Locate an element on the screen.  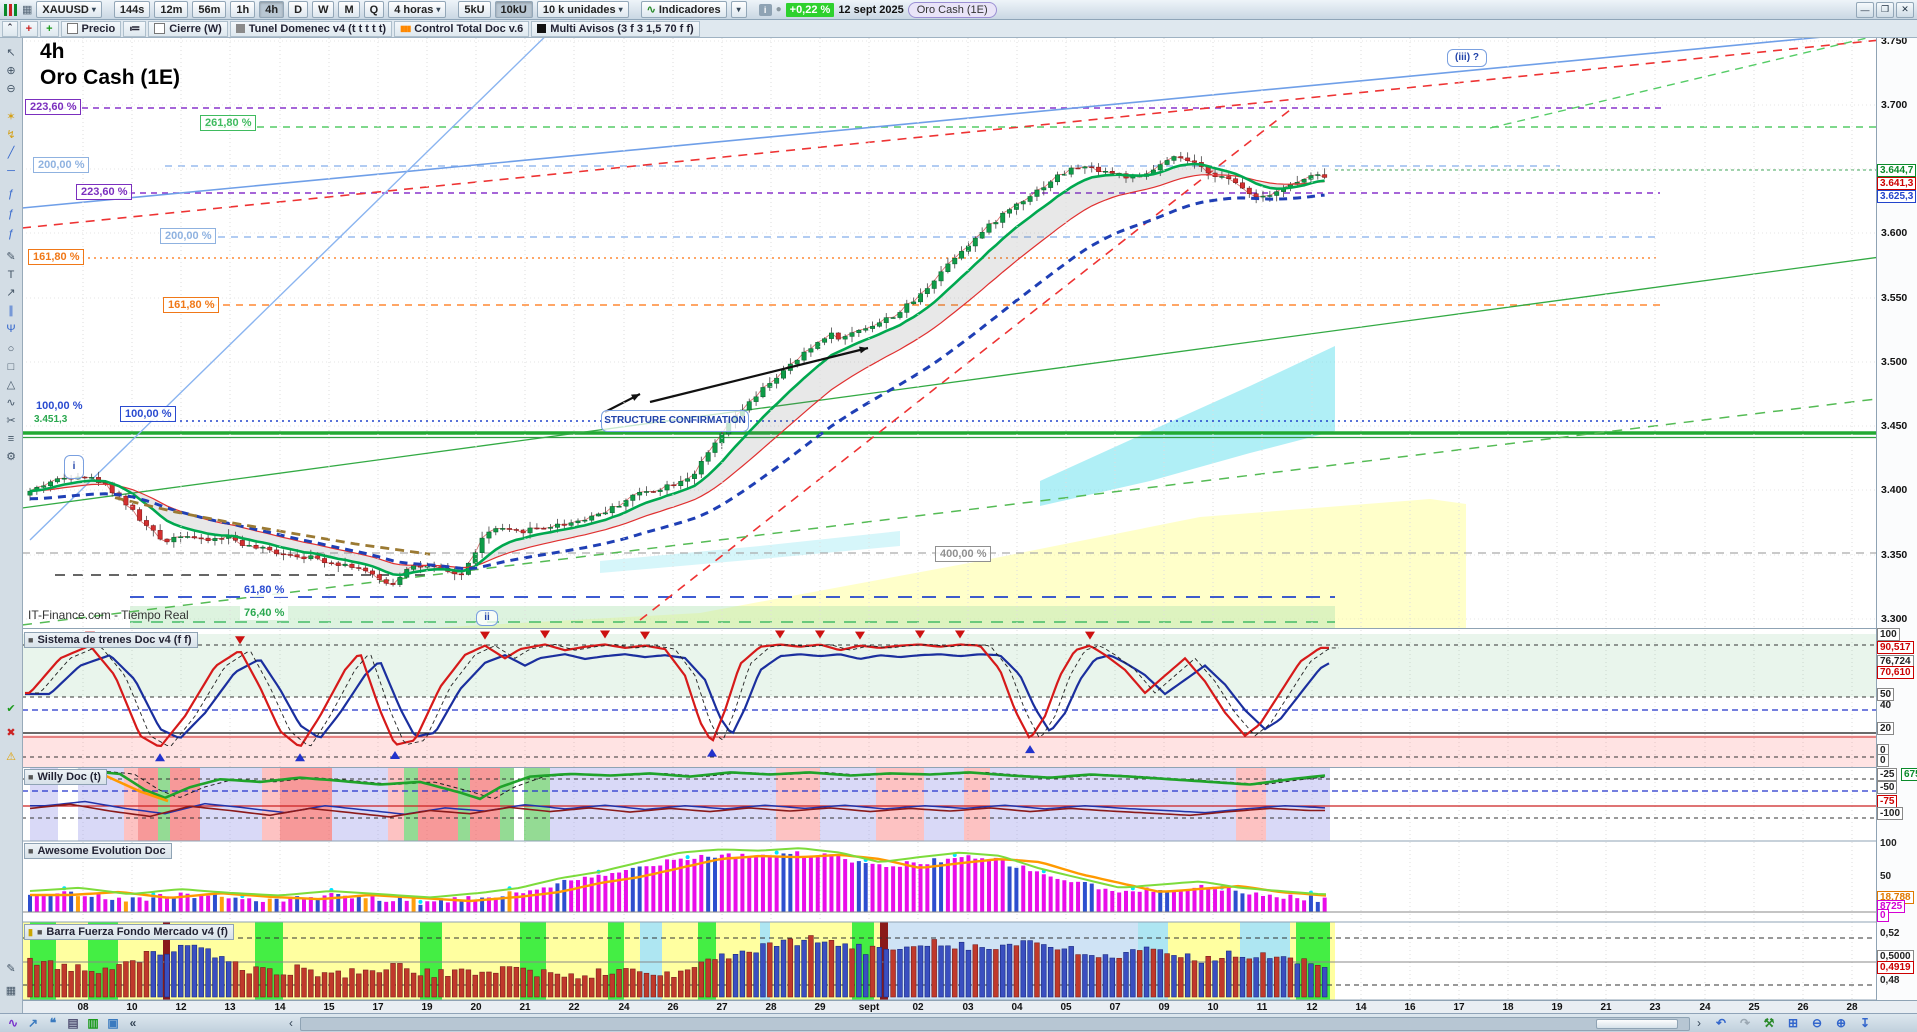
arrow-tool-icon: ↗ is located at coordinates (11, 293).